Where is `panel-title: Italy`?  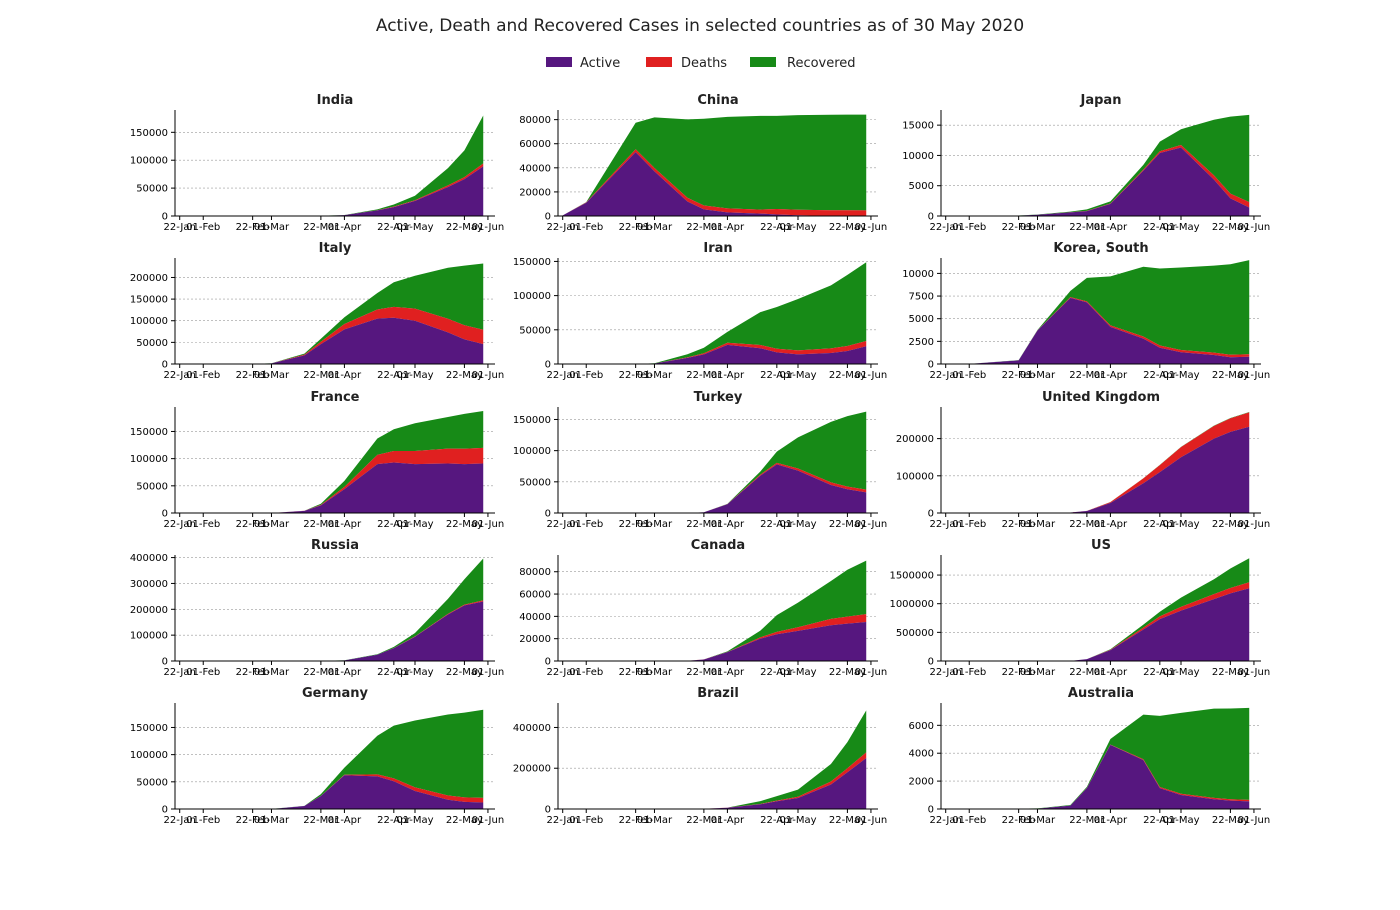 panel-title: Italy is located at coordinates (335, 248).